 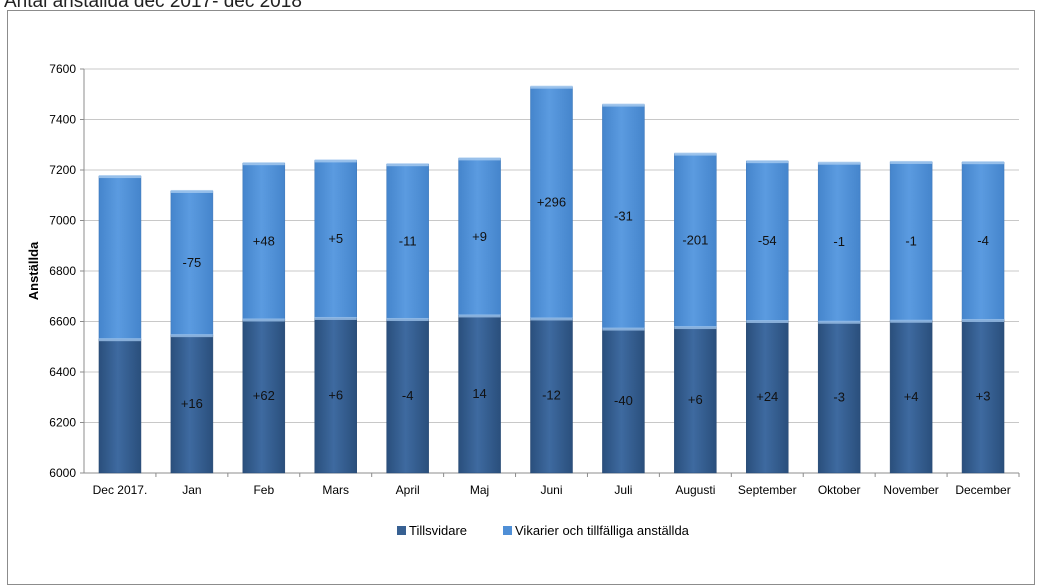 I want to click on y-tick-label: 6800, so click(x=62, y=271).